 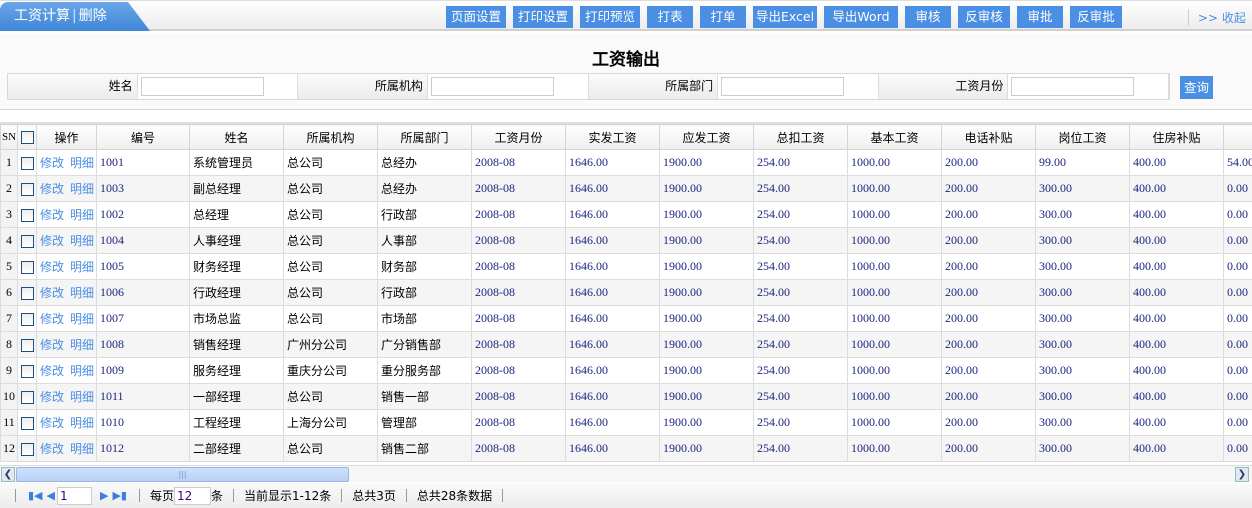 I want to click on toolbar-button: 打印设置, so click(x=543, y=17).